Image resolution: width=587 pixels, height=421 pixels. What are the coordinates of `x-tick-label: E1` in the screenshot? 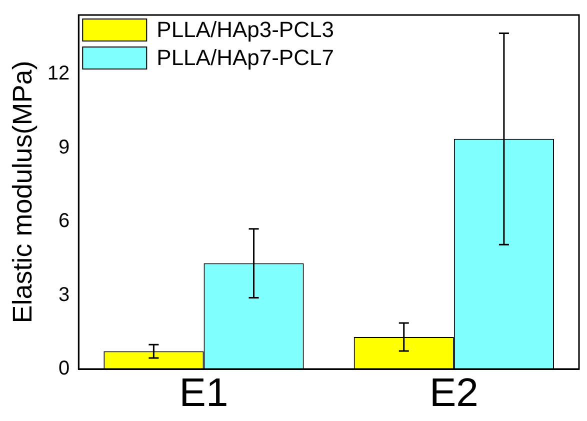 It's located at (203, 393).